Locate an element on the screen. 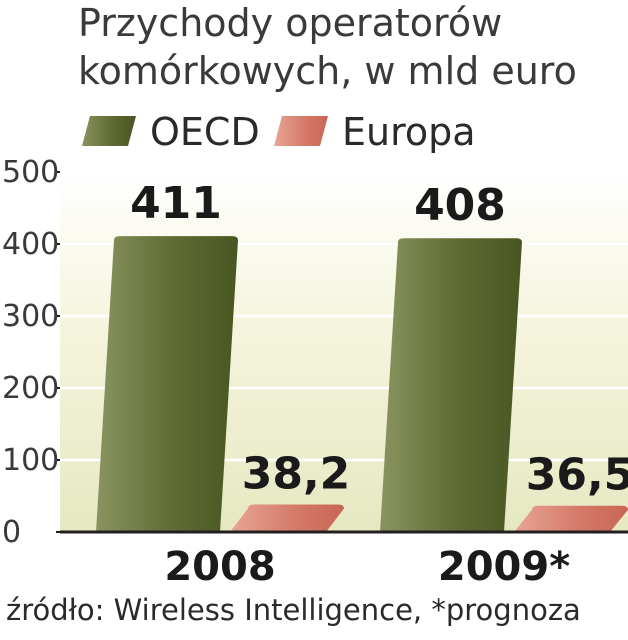  y-tick-label: 400 is located at coordinates (30, 244).